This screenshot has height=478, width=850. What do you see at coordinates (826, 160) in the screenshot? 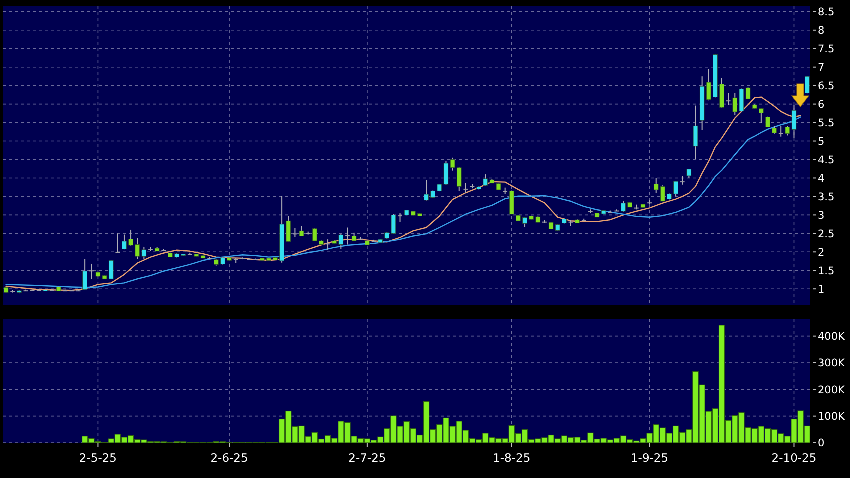
I see `y-tick-label: 4.5` at bounding box center [826, 160].